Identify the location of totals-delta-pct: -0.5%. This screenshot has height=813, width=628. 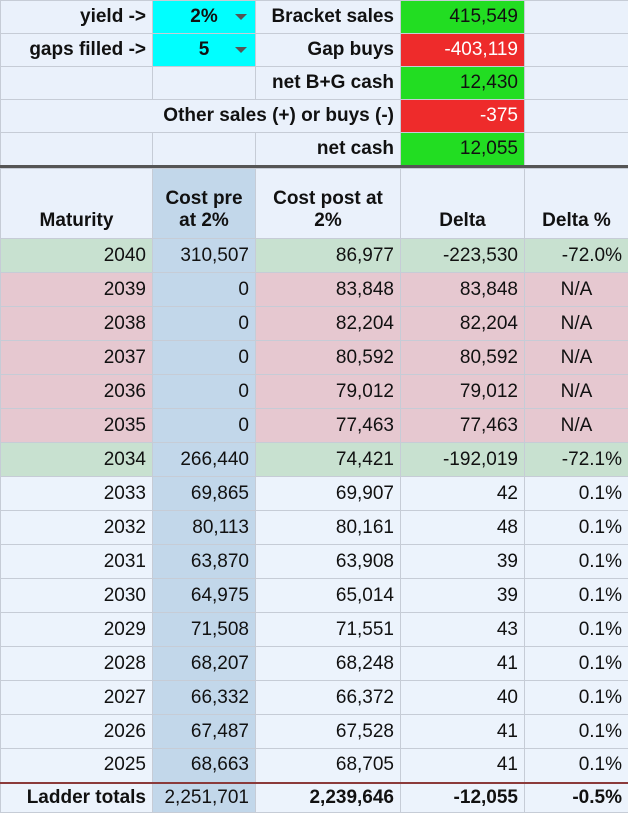
(576, 798).